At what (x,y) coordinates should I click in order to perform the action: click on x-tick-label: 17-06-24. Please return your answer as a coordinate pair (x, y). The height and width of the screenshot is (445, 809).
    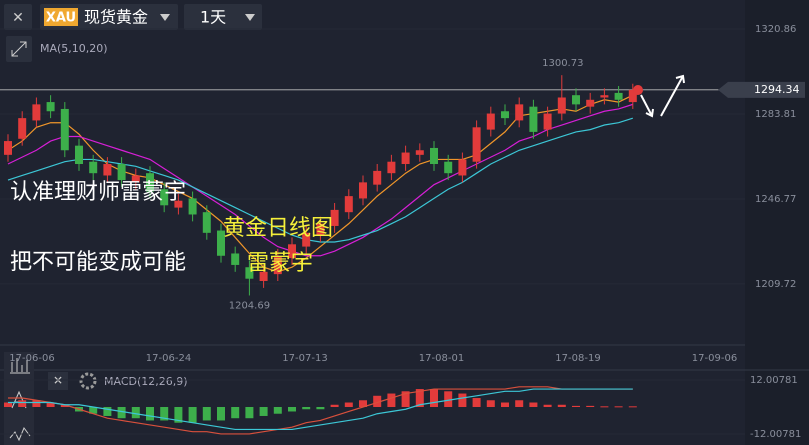
    Looking at the image, I should click on (168, 358).